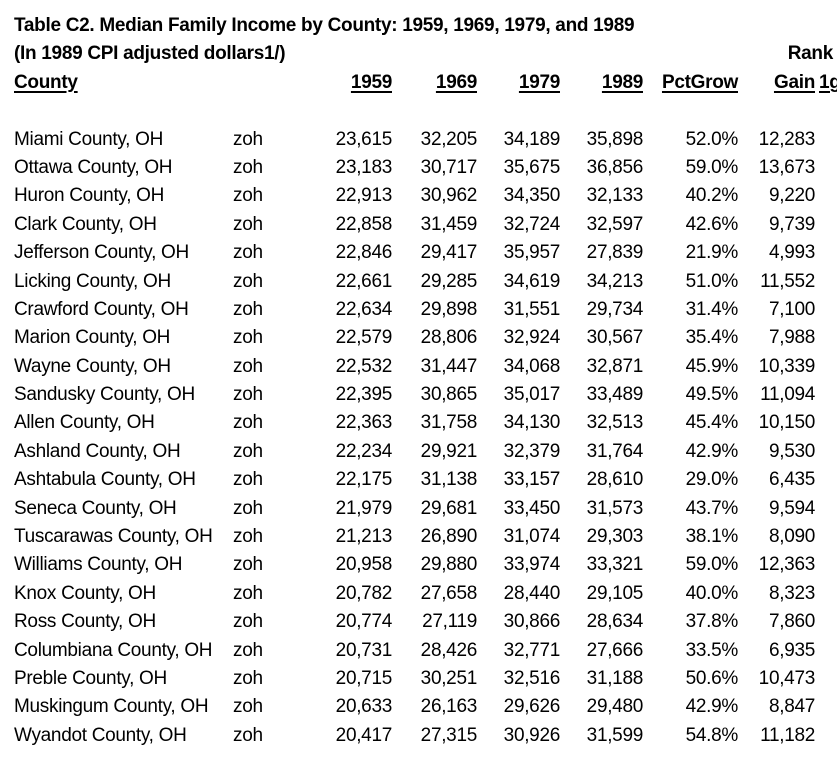  What do you see at coordinates (615, 366) in the screenshot?
I see `cell-y1989: 32,871` at bounding box center [615, 366].